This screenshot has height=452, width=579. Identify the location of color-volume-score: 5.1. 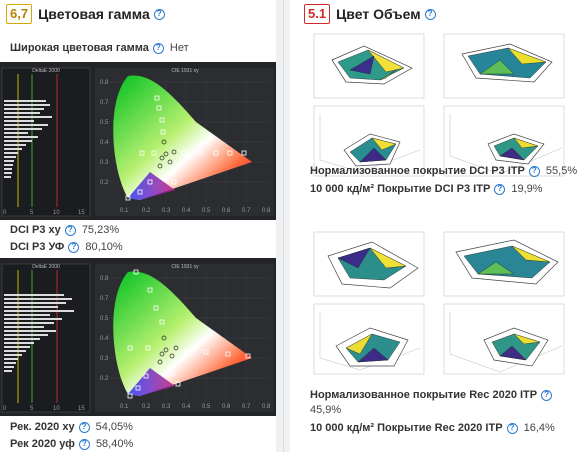
(317, 14).